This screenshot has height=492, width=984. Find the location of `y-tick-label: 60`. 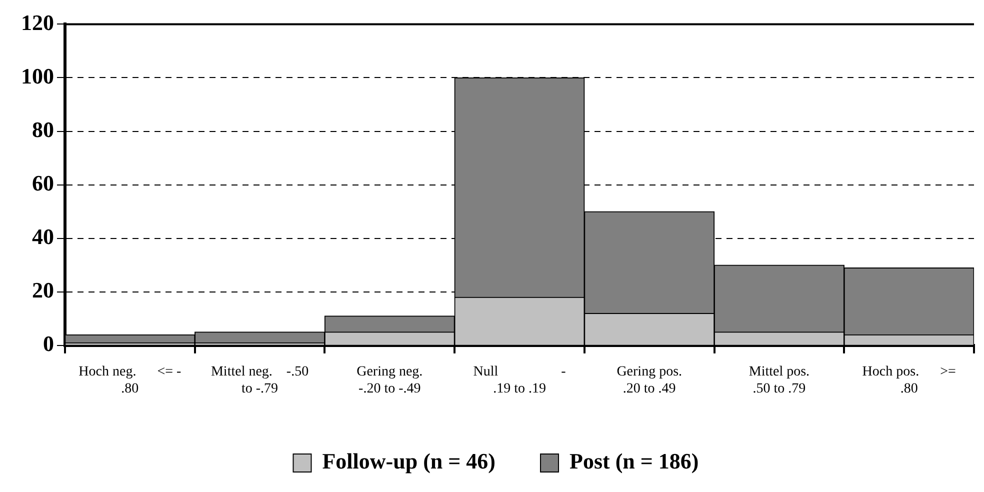

y-tick-label: 60 is located at coordinates (43, 183).